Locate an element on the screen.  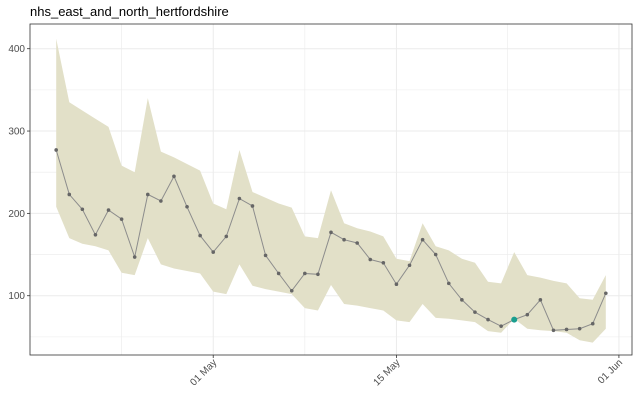
y-tick-label: 200 is located at coordinates (16, 214).